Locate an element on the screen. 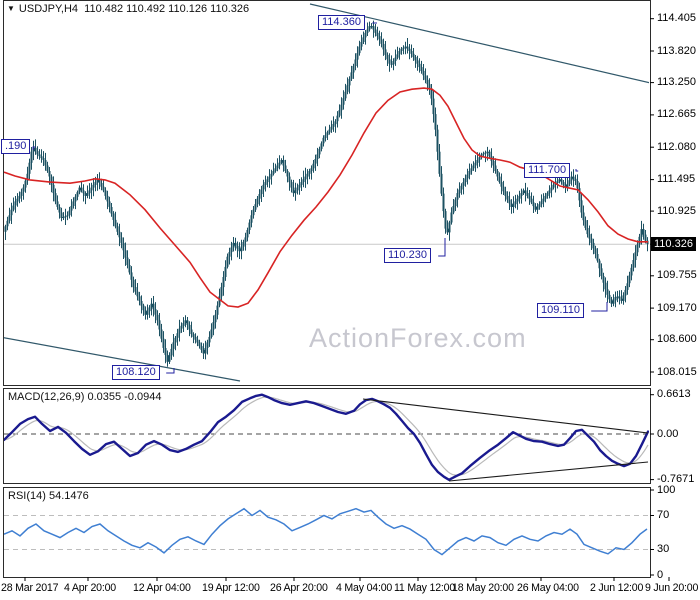 The image size is (700, 600). time-axis-label: 18 May 20:00 is located at coordinates (483, 588).